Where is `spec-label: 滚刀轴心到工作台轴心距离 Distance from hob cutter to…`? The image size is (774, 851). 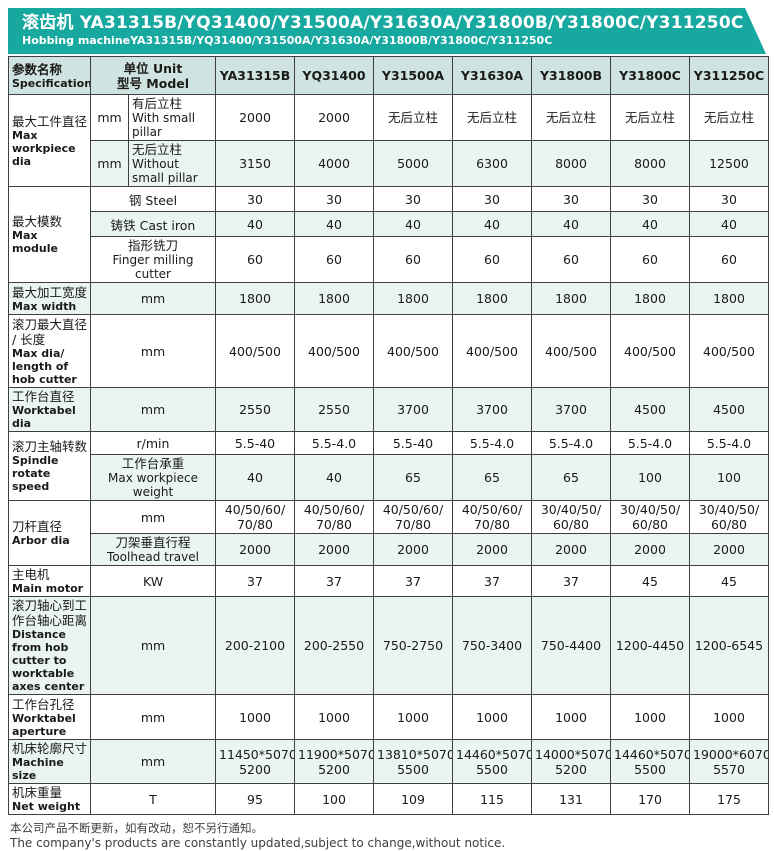
spec-label: 滚刀轴心到工作台轴心距离 Distance from hob cutter to… is located at coordinates (49, 645).